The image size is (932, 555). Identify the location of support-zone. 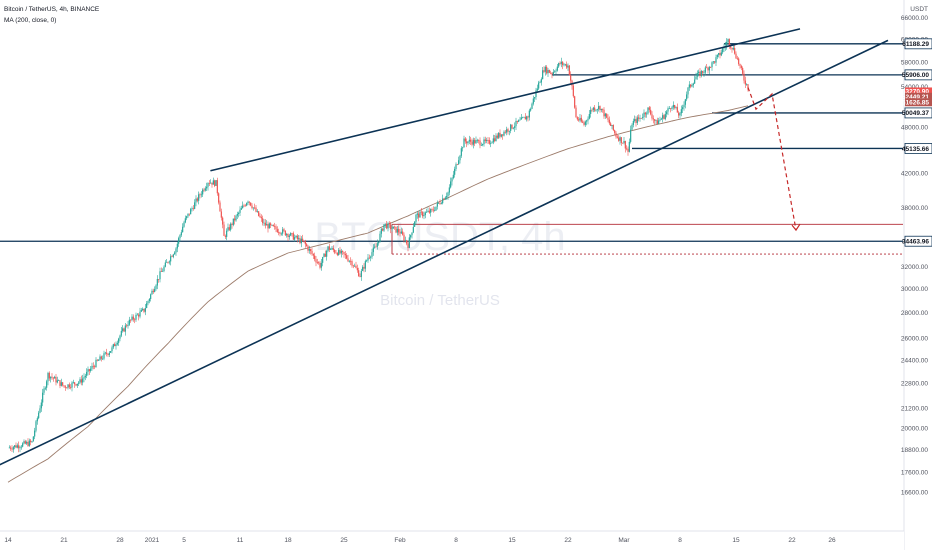
(647, 239).